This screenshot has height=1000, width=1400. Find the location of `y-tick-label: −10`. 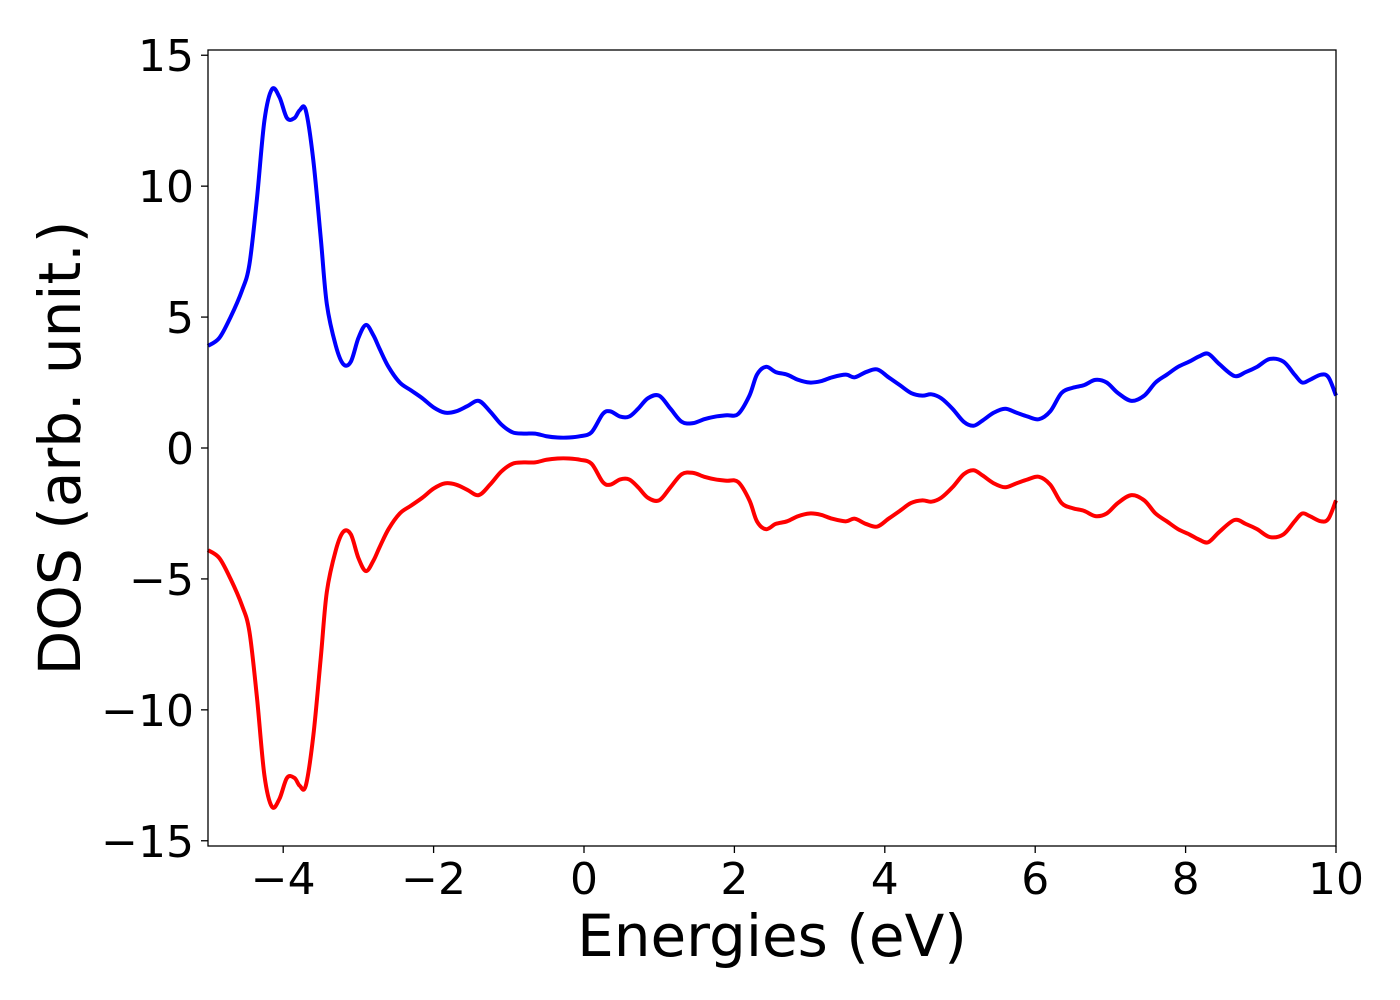

y-tick-label: −10 is located at coordinates (147, 711).